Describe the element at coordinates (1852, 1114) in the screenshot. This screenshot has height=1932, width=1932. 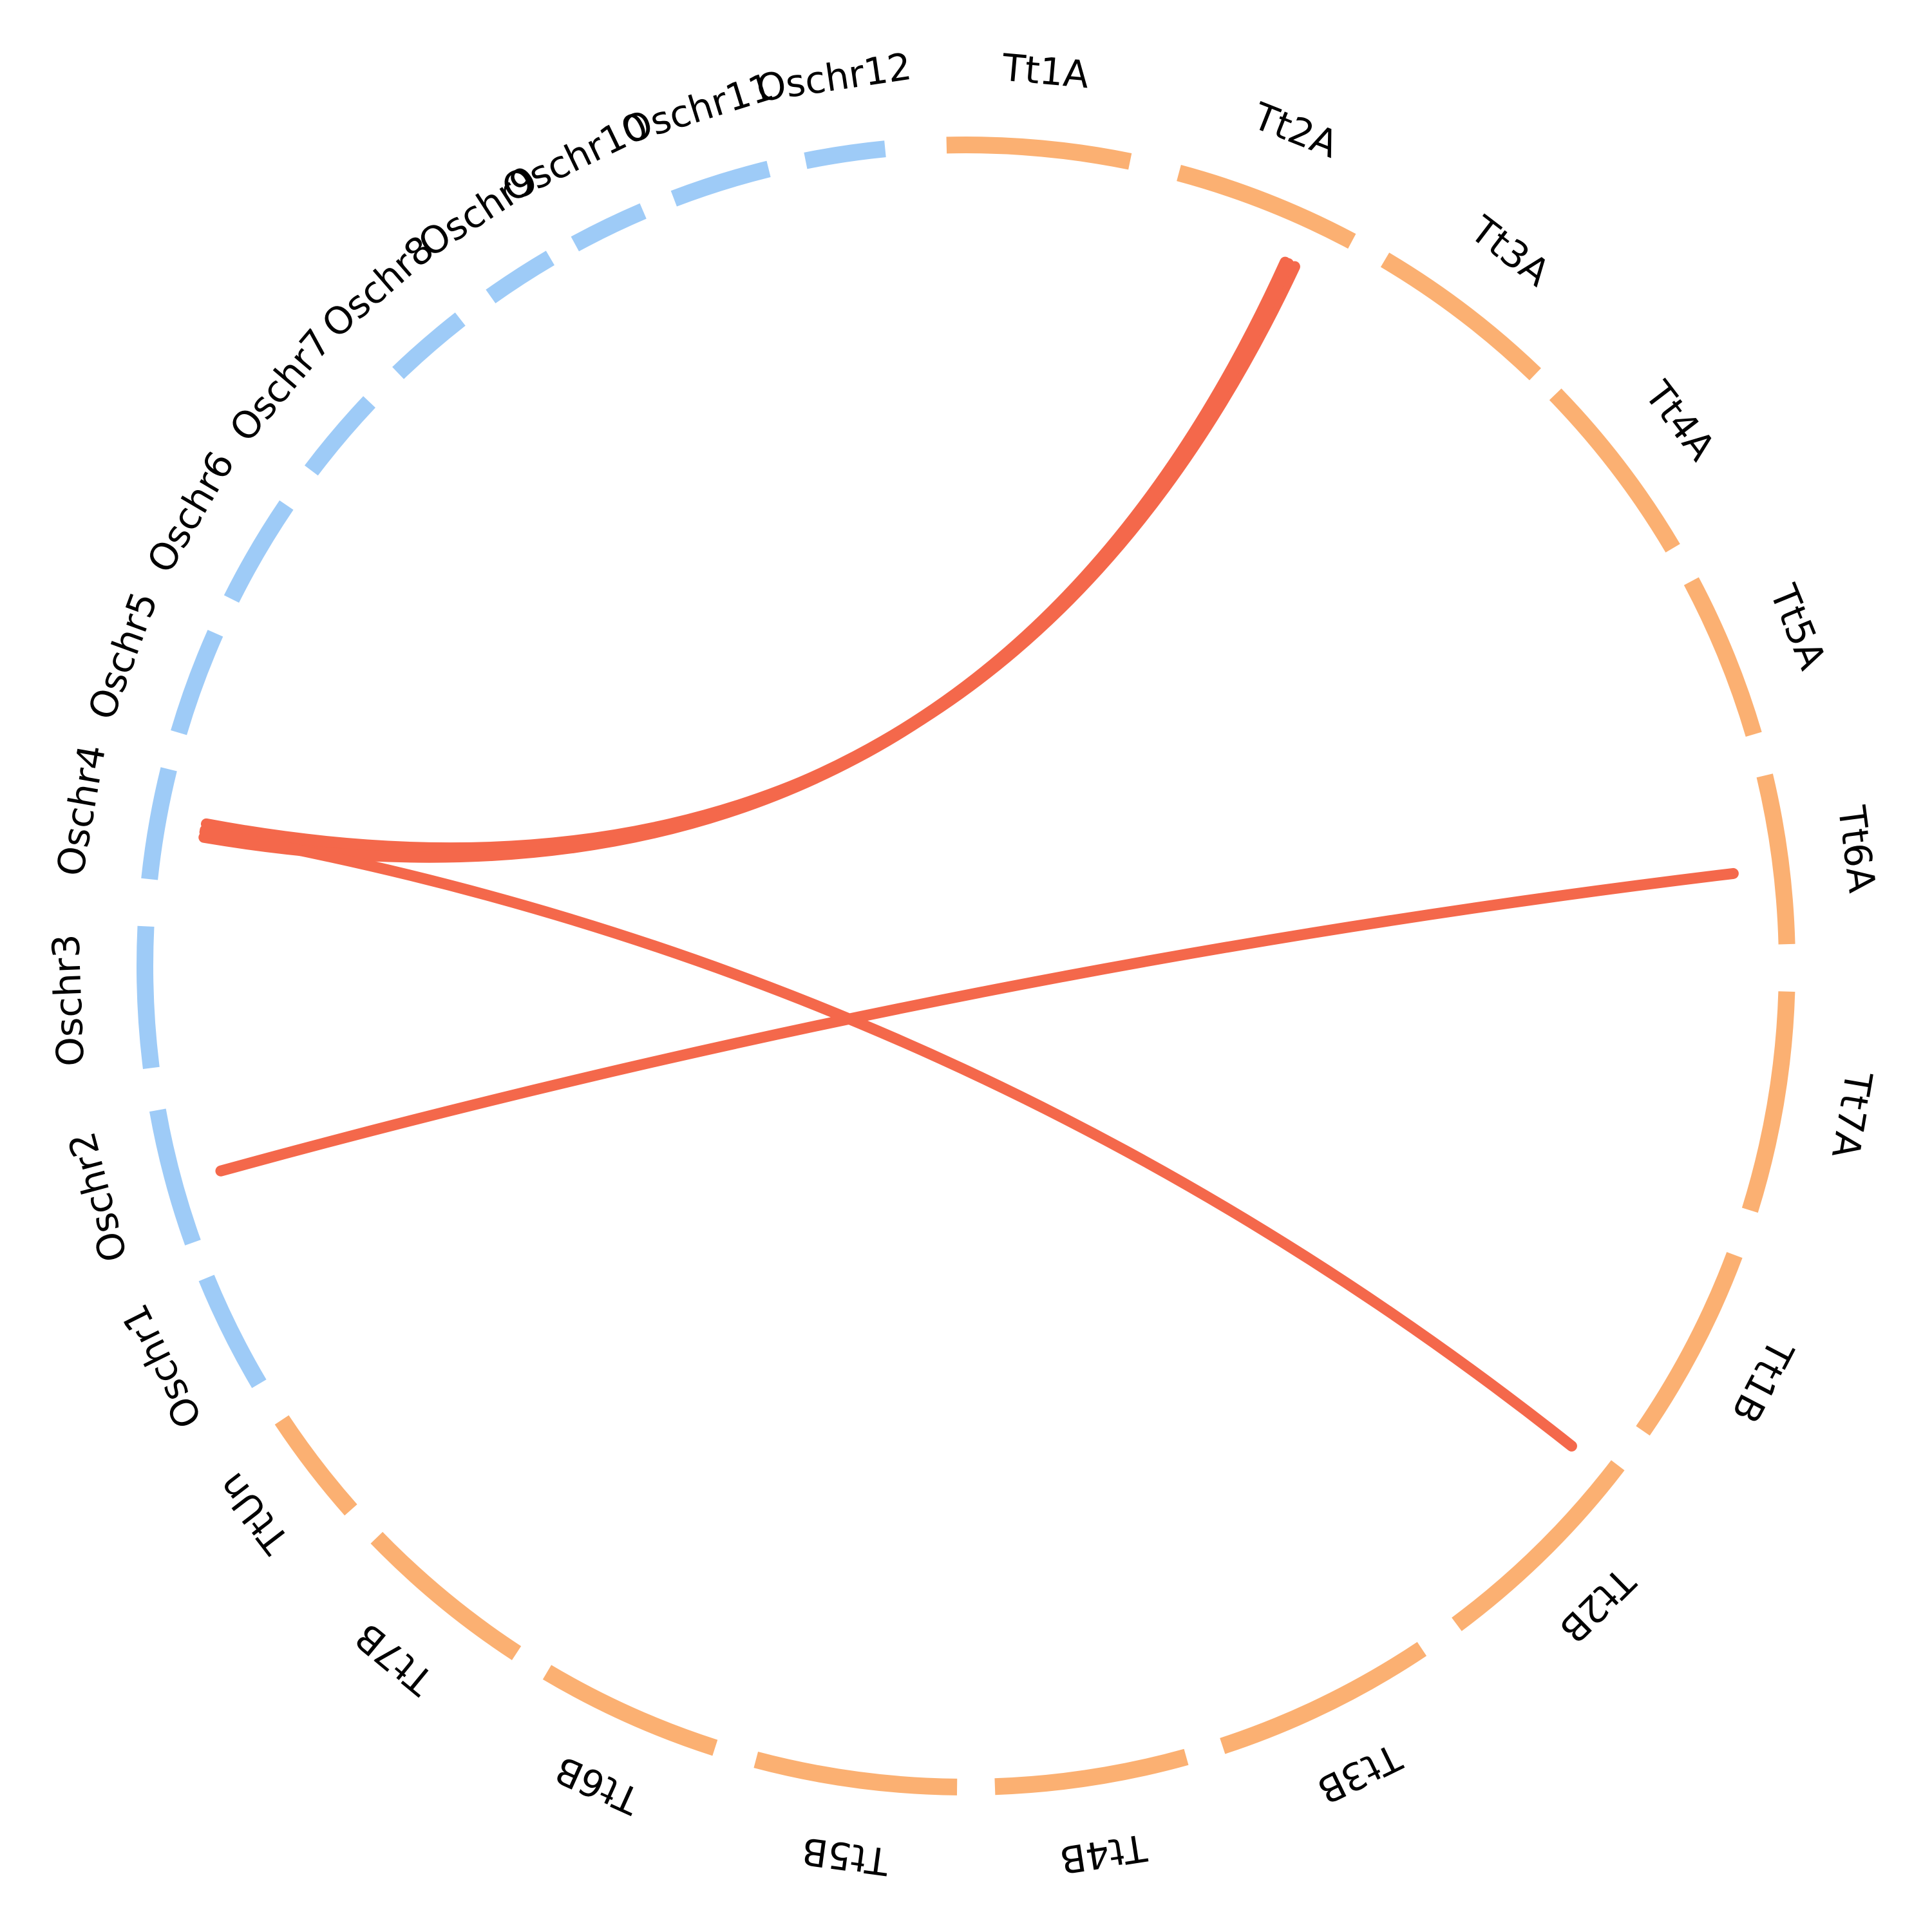
I see `chromosome-label: Tt7A` at that location.